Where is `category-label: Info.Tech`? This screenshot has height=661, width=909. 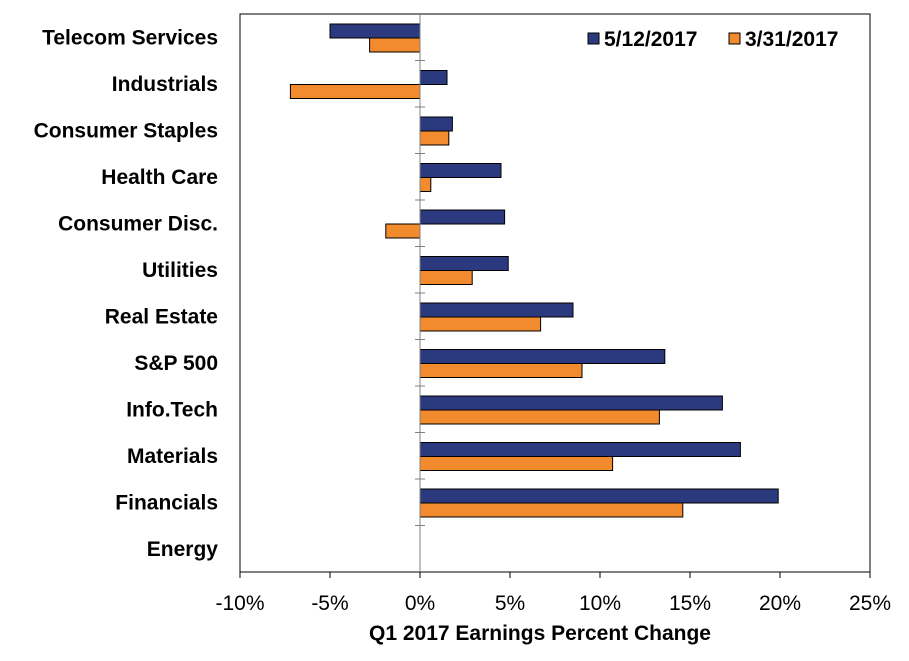
category-label: Info.Tech is located at coordinates (172, 409).